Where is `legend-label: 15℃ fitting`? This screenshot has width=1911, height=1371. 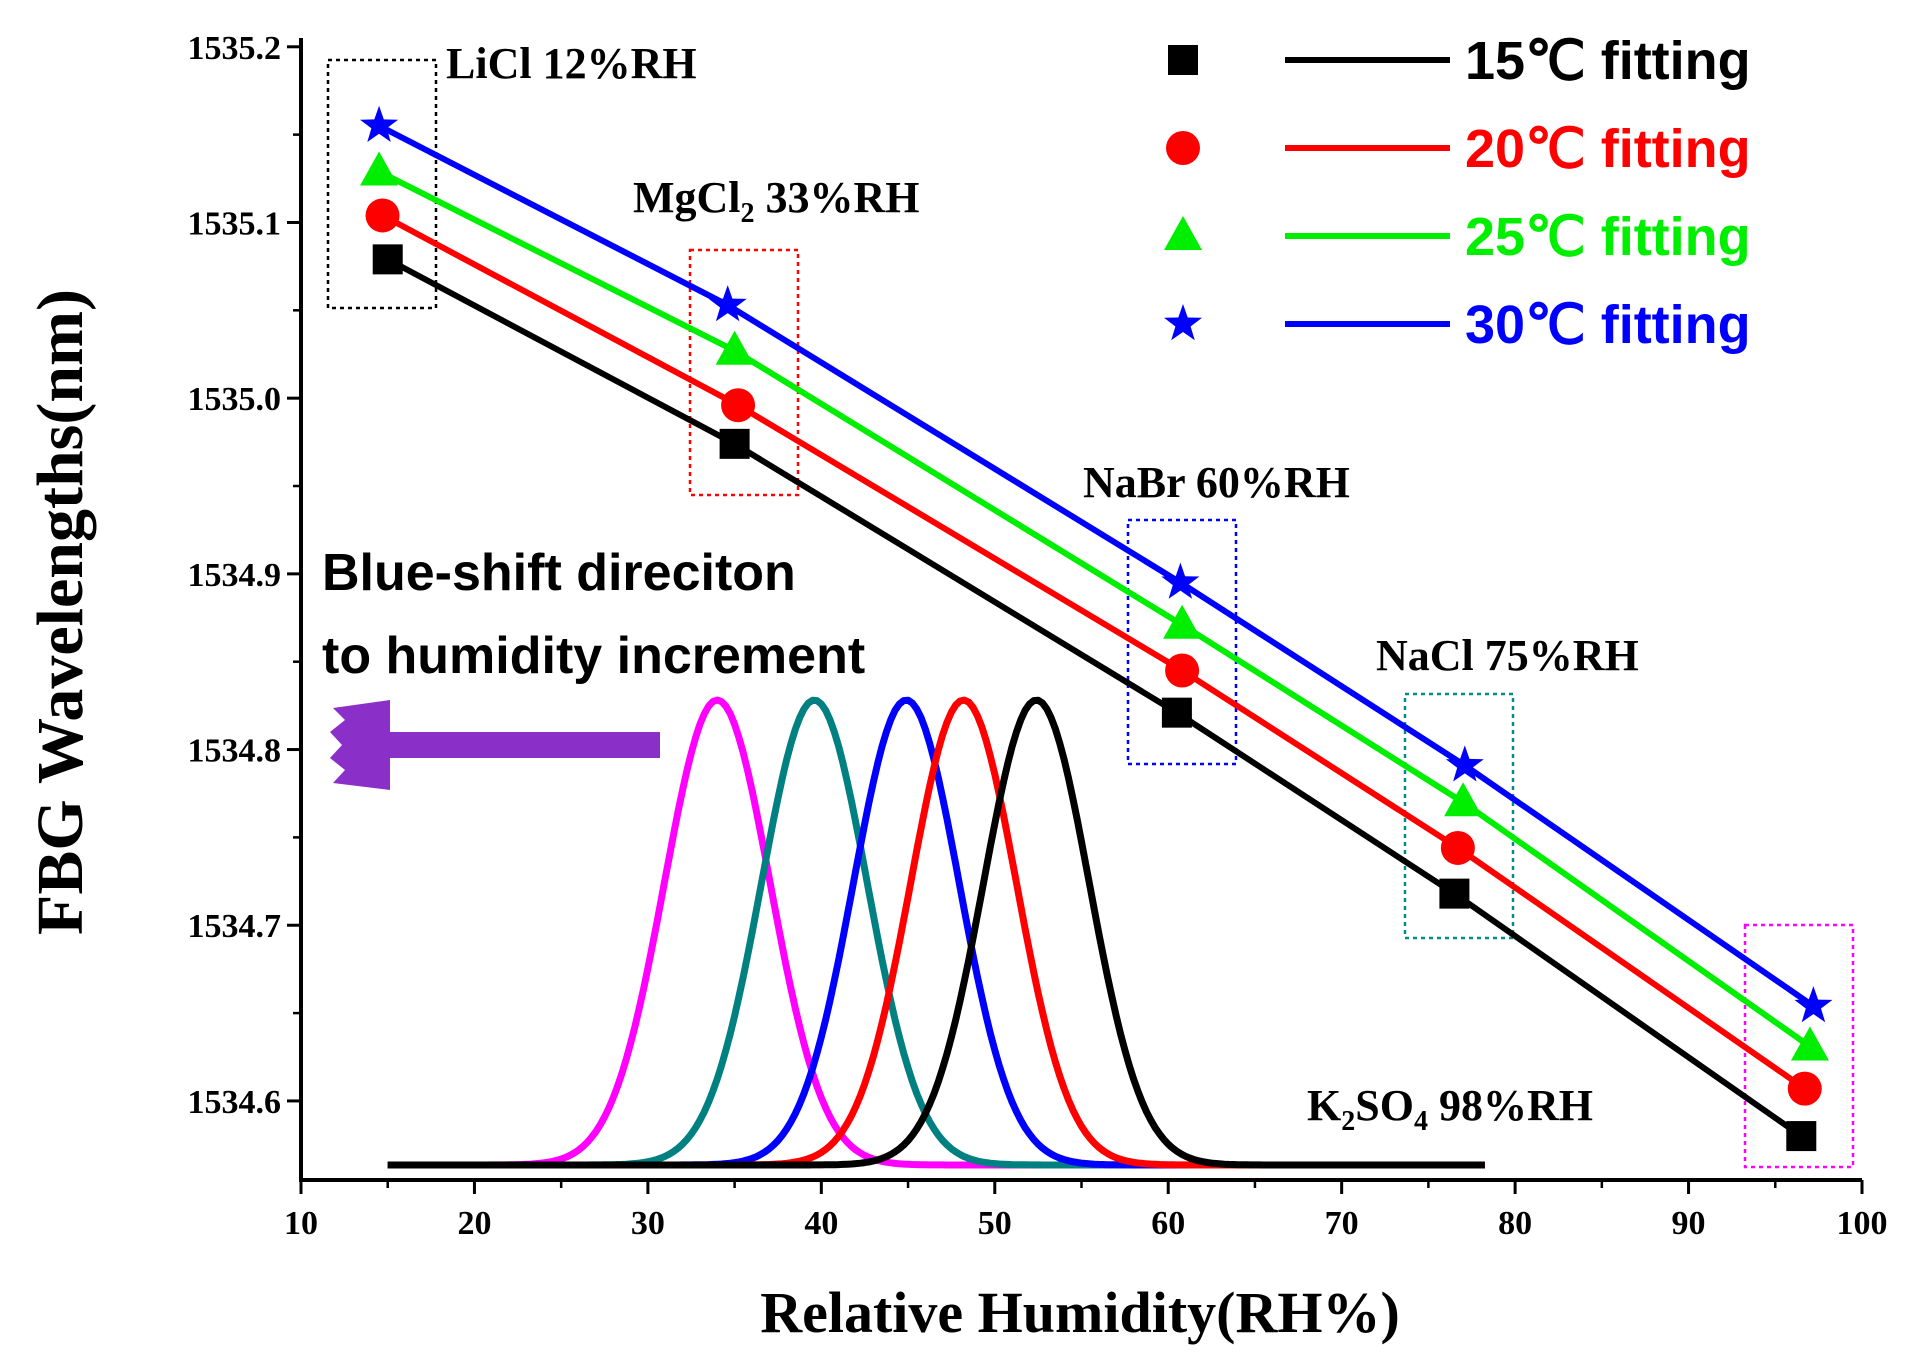
legend-label: 15℃ fitting is located at coordinates (1608, 61).